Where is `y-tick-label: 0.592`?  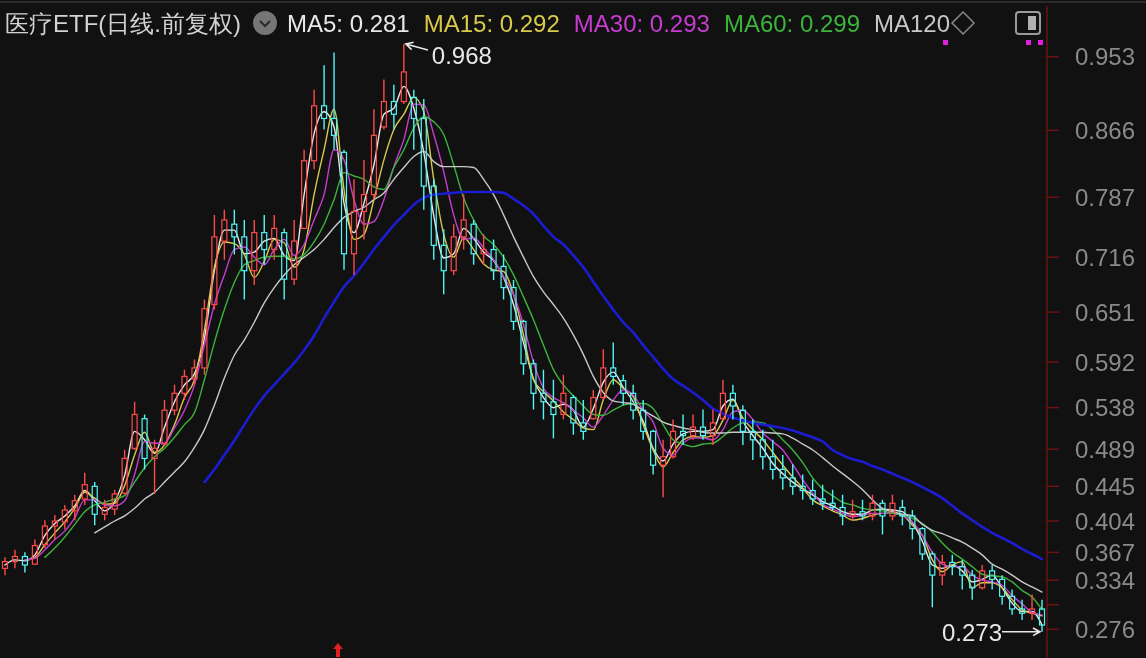 y-tick-label: 0.592 is located at coordinates (1105, 362).